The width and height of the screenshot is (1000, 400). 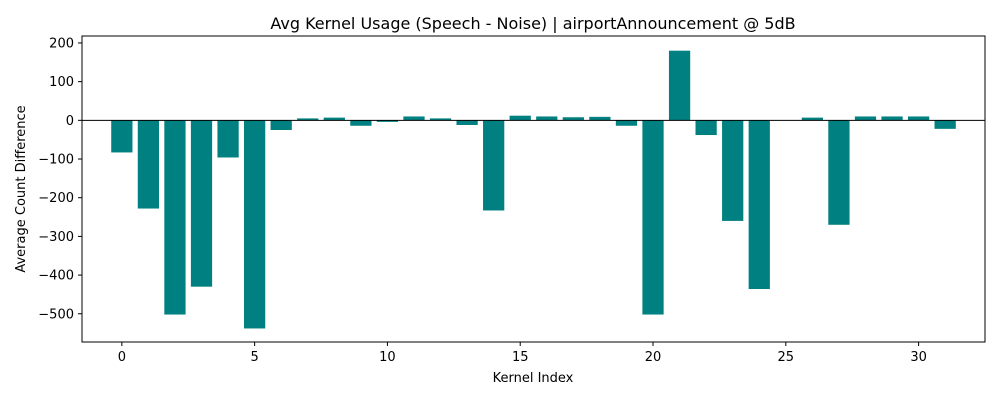 What do you see at coordinates (60, 179) in the screenshot?
I see `y-axis: −500 −400 −300 −200 −100 0 100 200` at bounding box center [60, 179].